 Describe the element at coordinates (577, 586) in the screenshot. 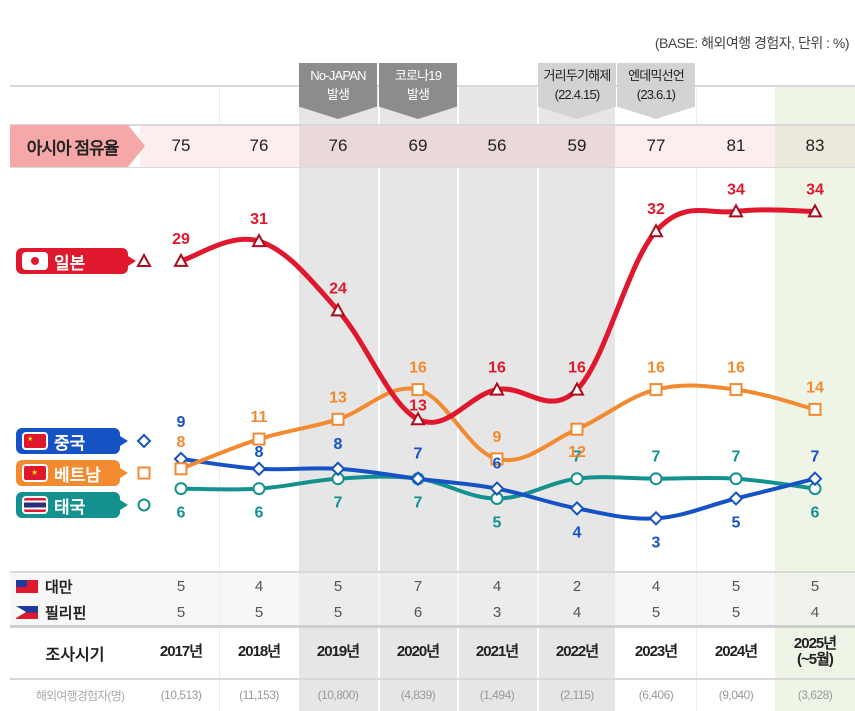

I see `other-country-value: 2` at that location.